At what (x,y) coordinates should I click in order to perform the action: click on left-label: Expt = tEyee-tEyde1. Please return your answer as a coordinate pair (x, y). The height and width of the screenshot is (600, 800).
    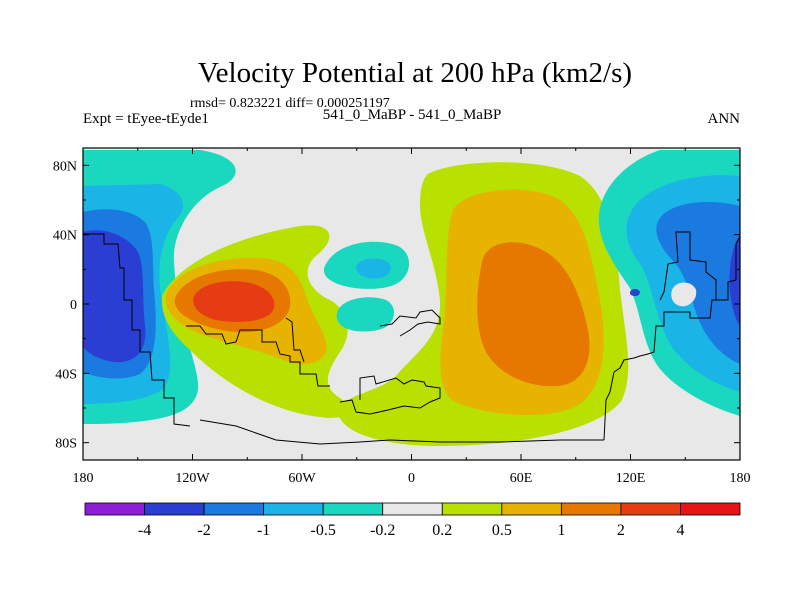
    Looking at the image, I should click on (146, 119).